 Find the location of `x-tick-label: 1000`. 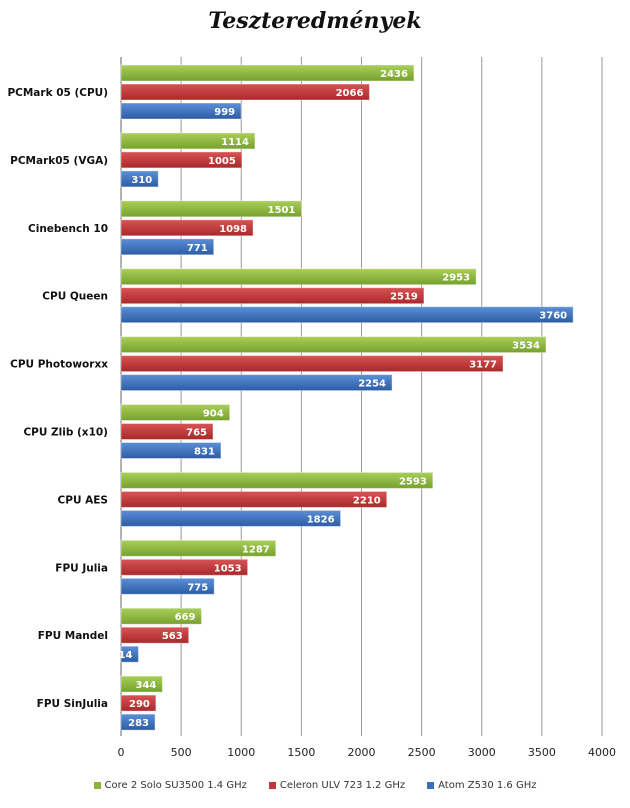

x-tick-label: 1000 is located at coordinates (241, 752).